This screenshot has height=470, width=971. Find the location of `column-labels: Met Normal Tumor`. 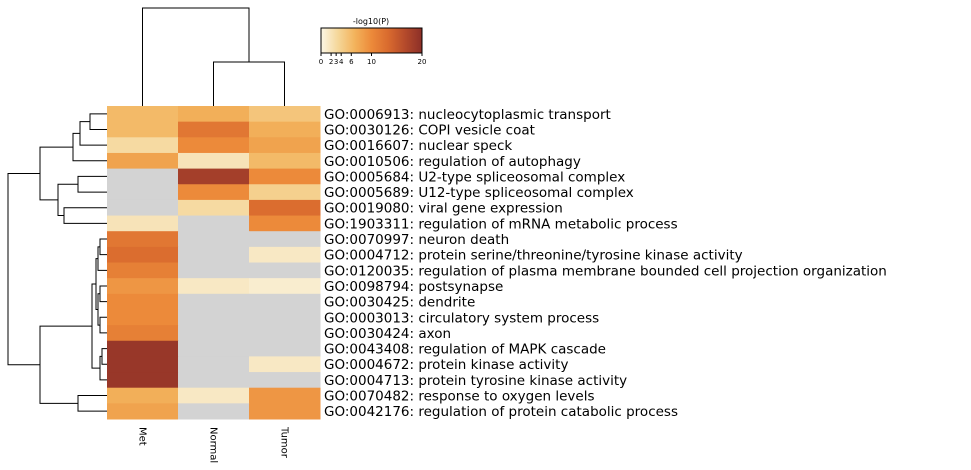

column-labels: Met Normal Tumor is located at coordinates (213, 444).